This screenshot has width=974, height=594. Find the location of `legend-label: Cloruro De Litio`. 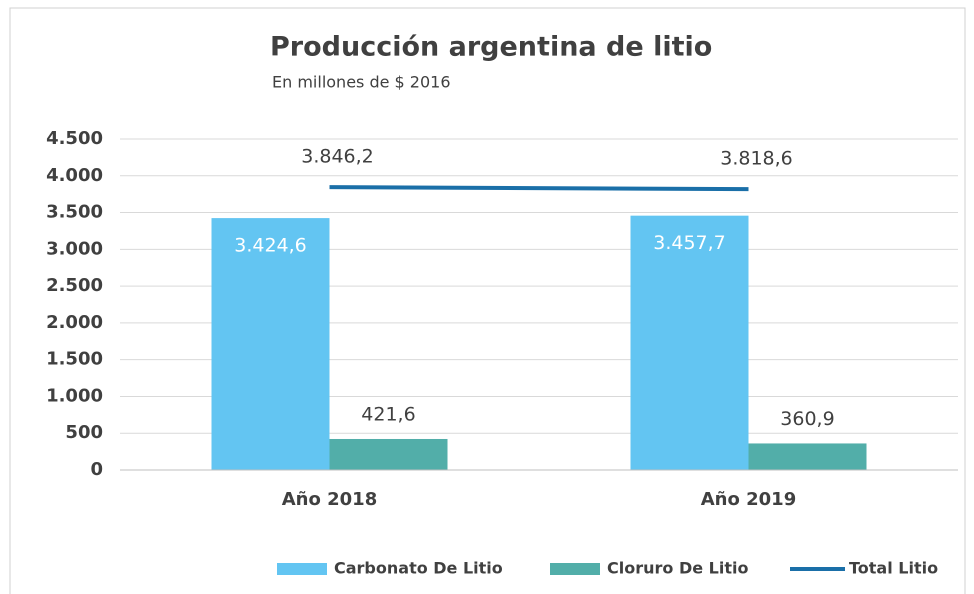

legend-label: Cloruro De Litio is located at coordinates (677, 568).